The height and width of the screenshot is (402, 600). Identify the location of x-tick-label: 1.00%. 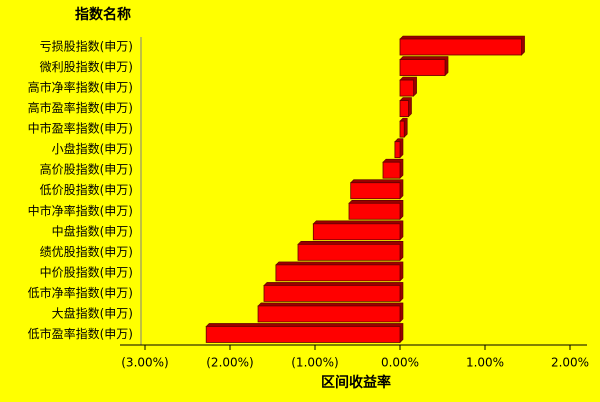
(485, 363).